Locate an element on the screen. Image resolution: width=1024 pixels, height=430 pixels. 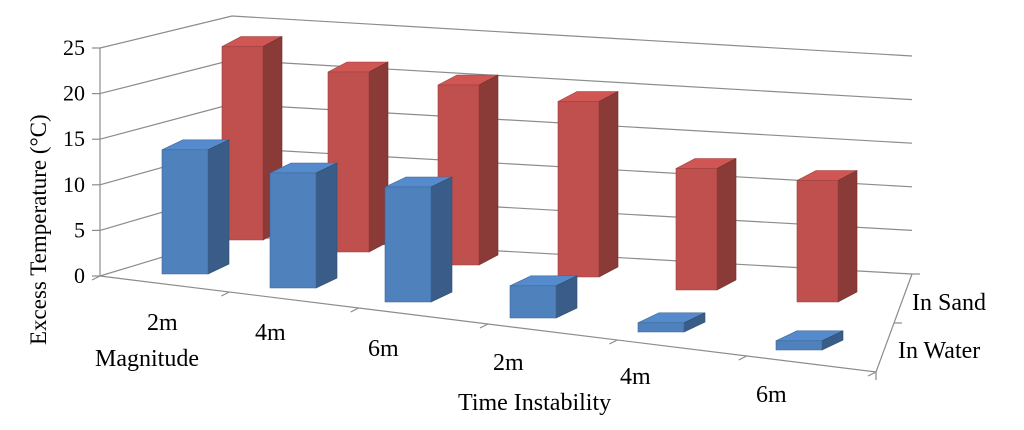
bar-in-sand-4-side is located at coordinates (608, 184).